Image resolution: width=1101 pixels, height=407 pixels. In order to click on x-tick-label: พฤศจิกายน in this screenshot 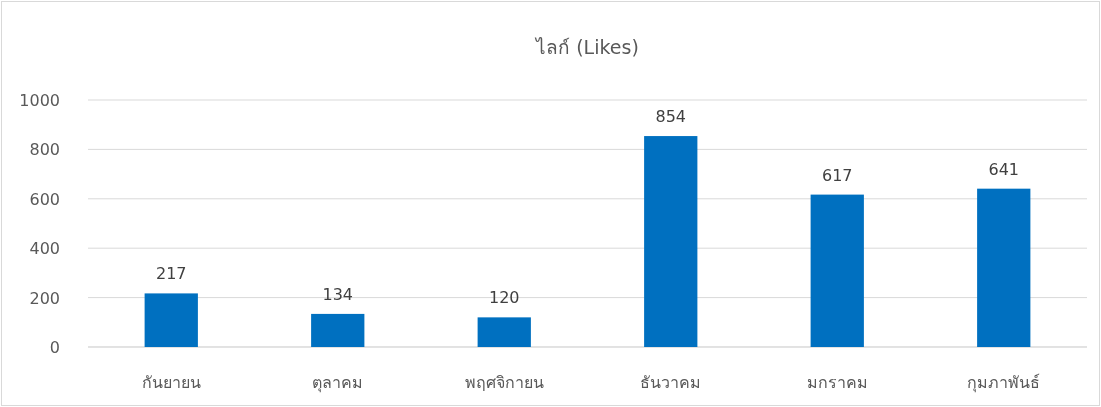, I will do `click(504, 382)`.